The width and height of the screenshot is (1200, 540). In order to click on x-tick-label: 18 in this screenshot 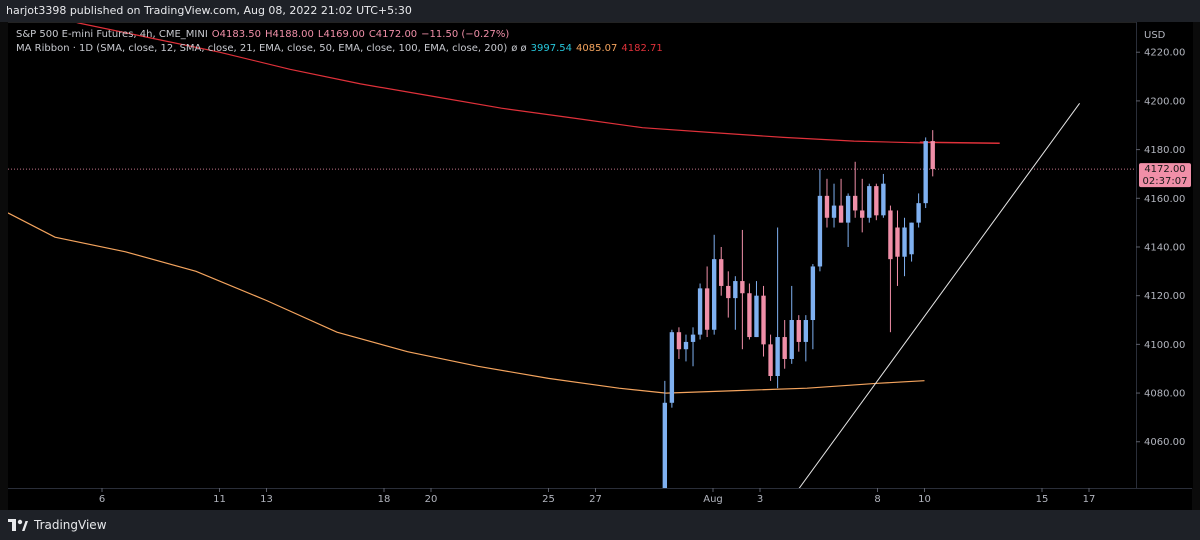, I will do `click(384, 499)`.